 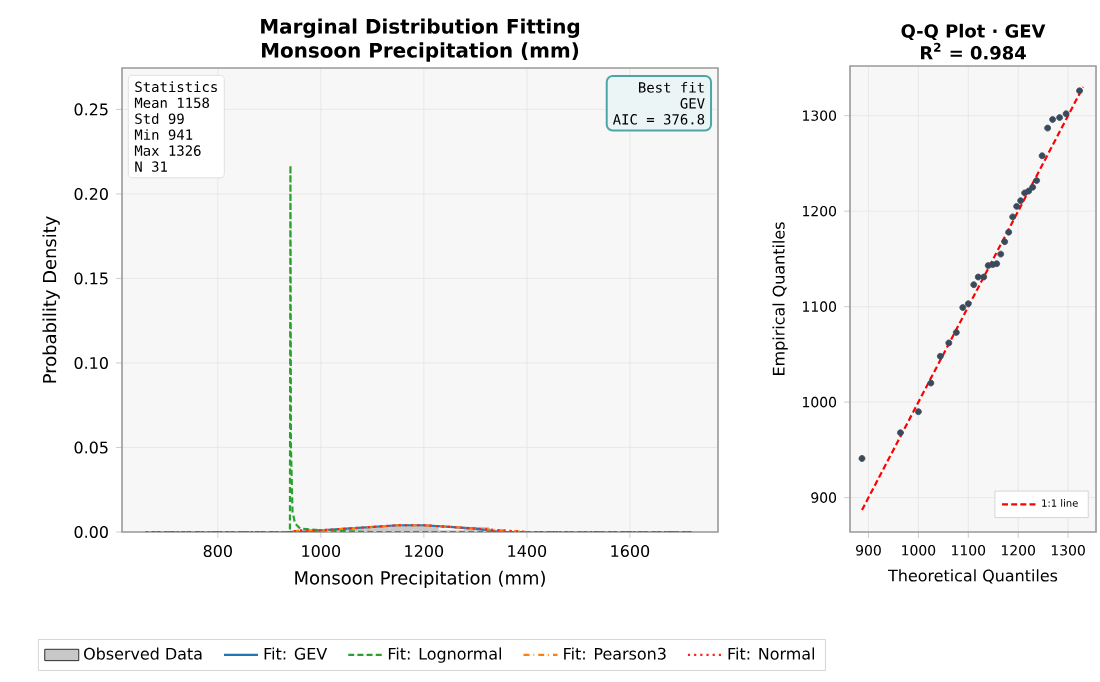 I want to click on x-axis-title: Monsoon Precipitation (mm), so click(x=420, y=579).